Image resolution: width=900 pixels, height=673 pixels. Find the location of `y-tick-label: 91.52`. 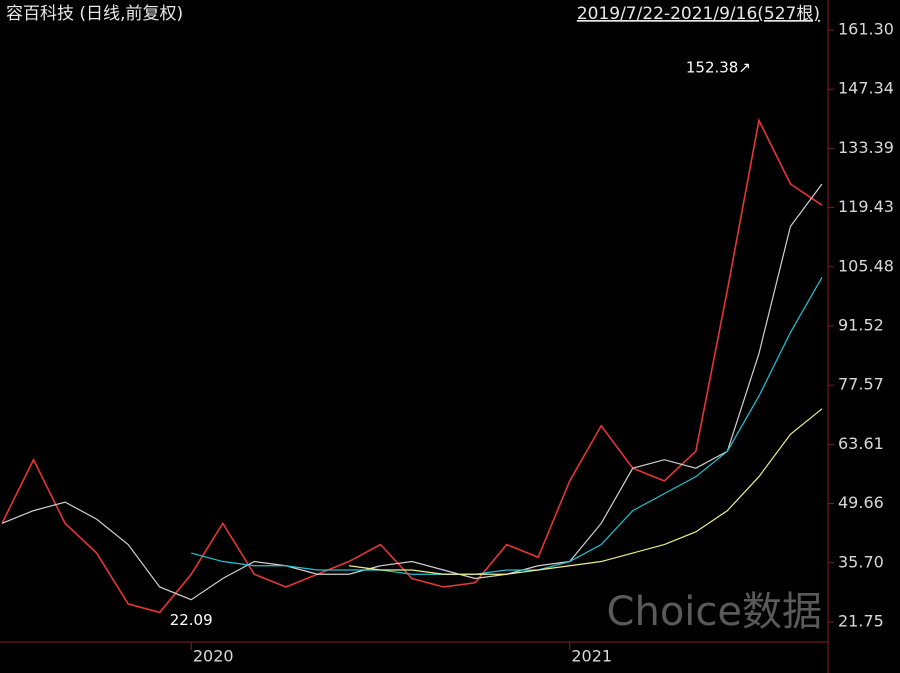

y-tick-label: 91.52 is located at coordinates (861, 325).